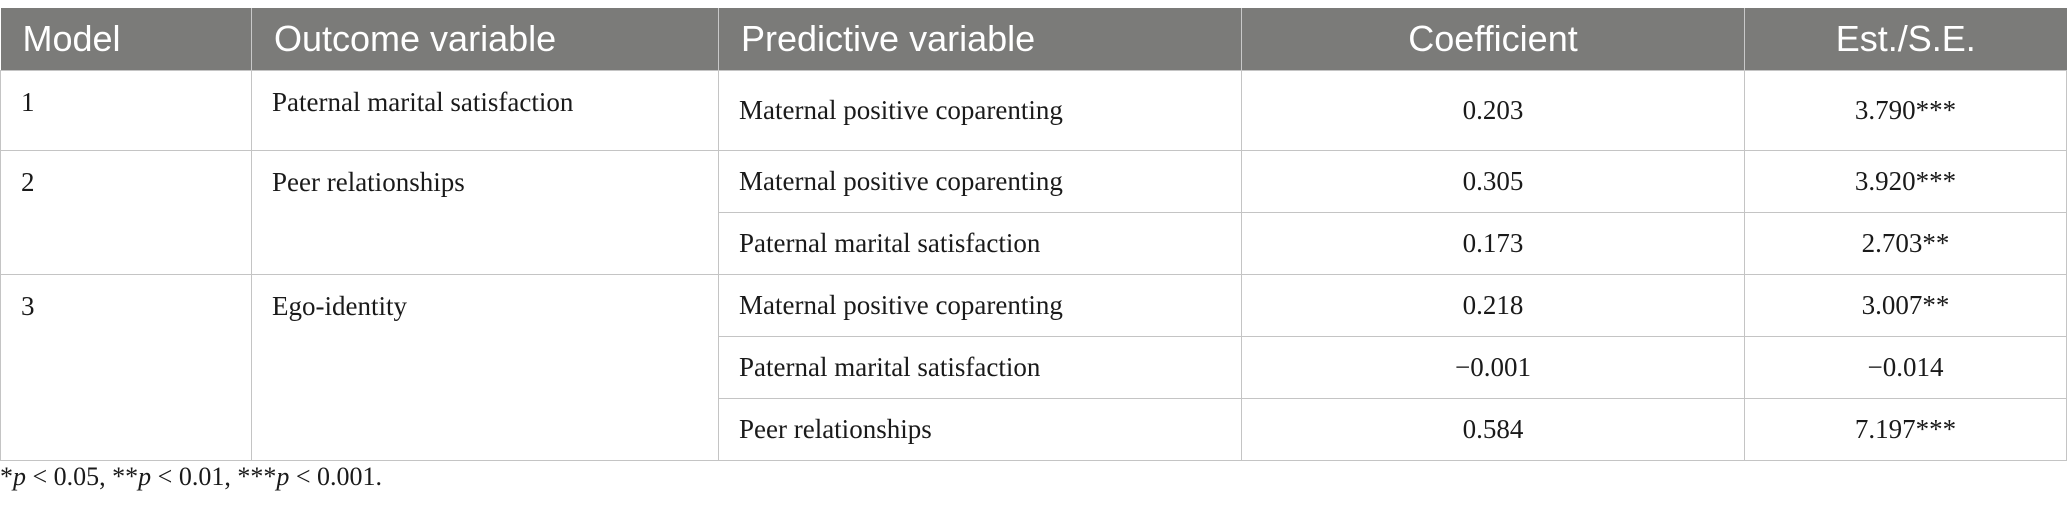 The image size is (2067, 508). What do you see at coordinates (1905, 429) in the screenshot?
I see `est-se-cell: 7.197***` at bounding box center [1905, 429].